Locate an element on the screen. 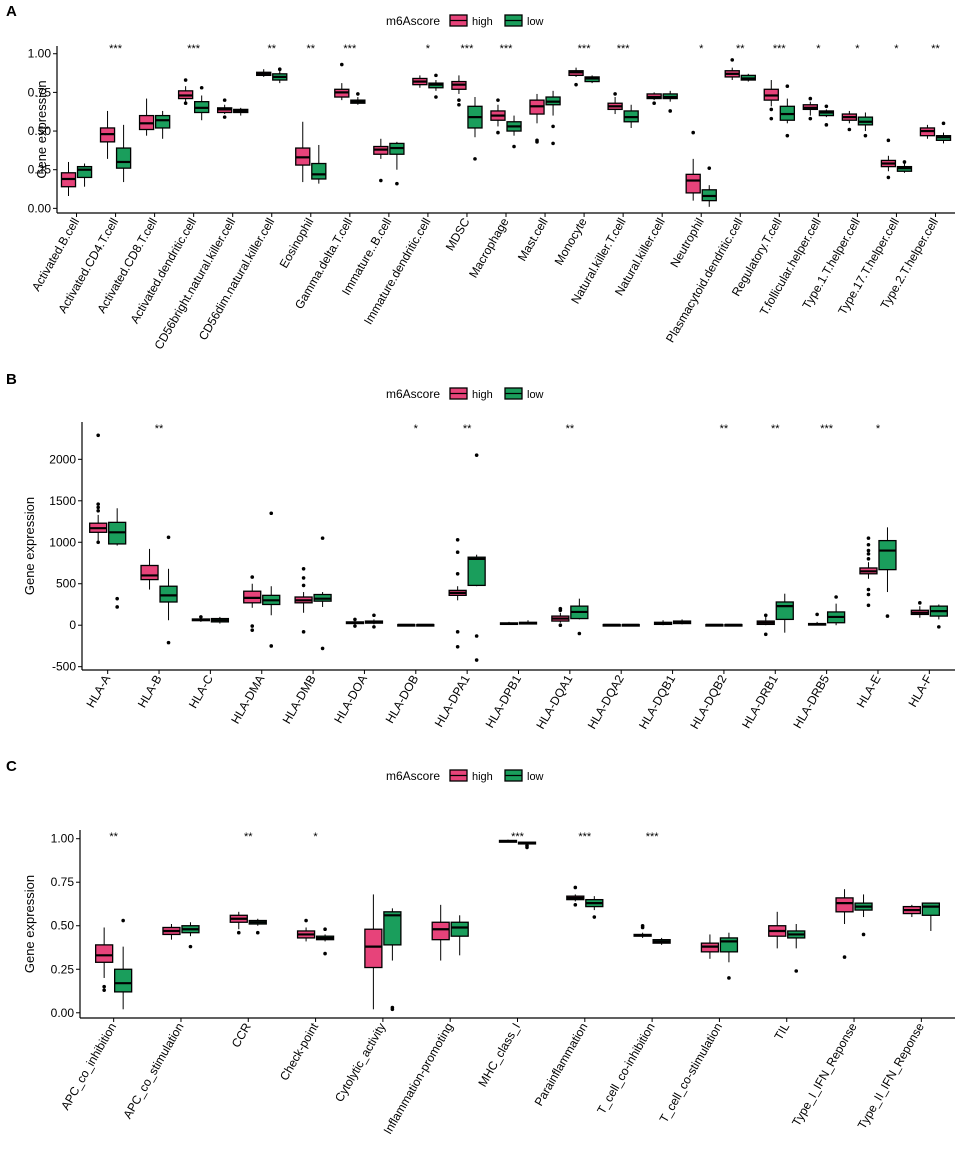 This screenshot has height=1153, width=959. legend: m6Ascore high low is located at coordinates (465, 21).